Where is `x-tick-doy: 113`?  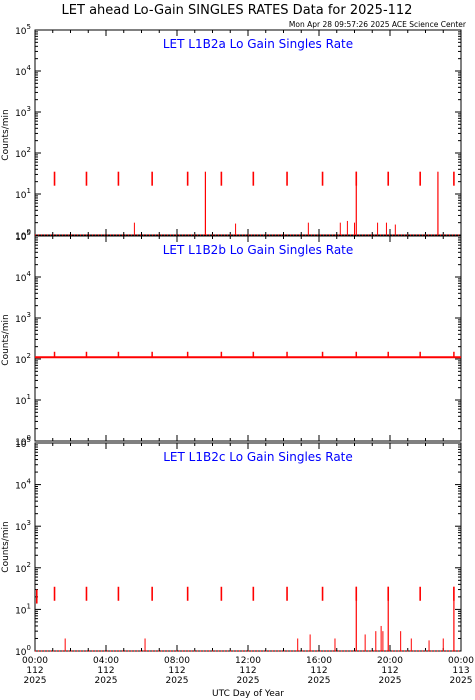 x-tick-doy: 113 is located at coordinates (460, 671).